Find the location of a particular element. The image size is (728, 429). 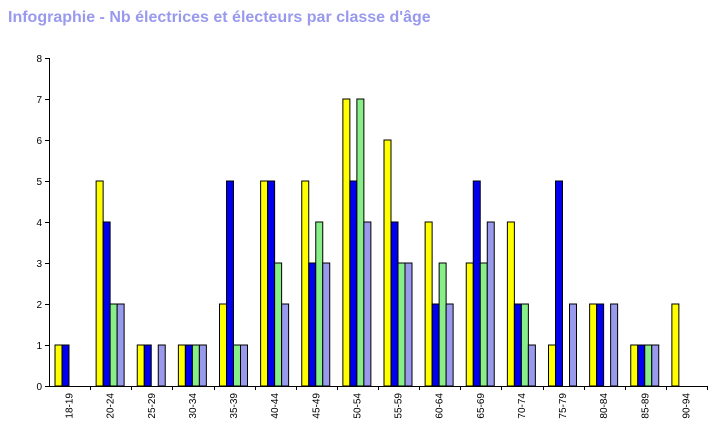

x-tick-label: 18-19 is located at coordinates (70, 406).